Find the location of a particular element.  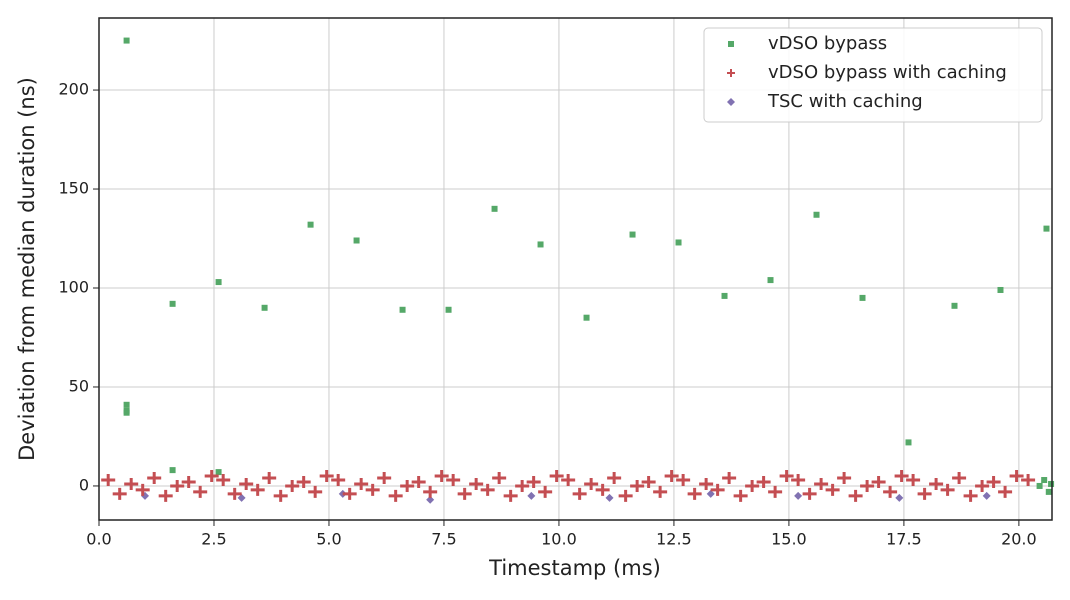

x-tick-label: 10.0 is located at coordinates (559, 539).